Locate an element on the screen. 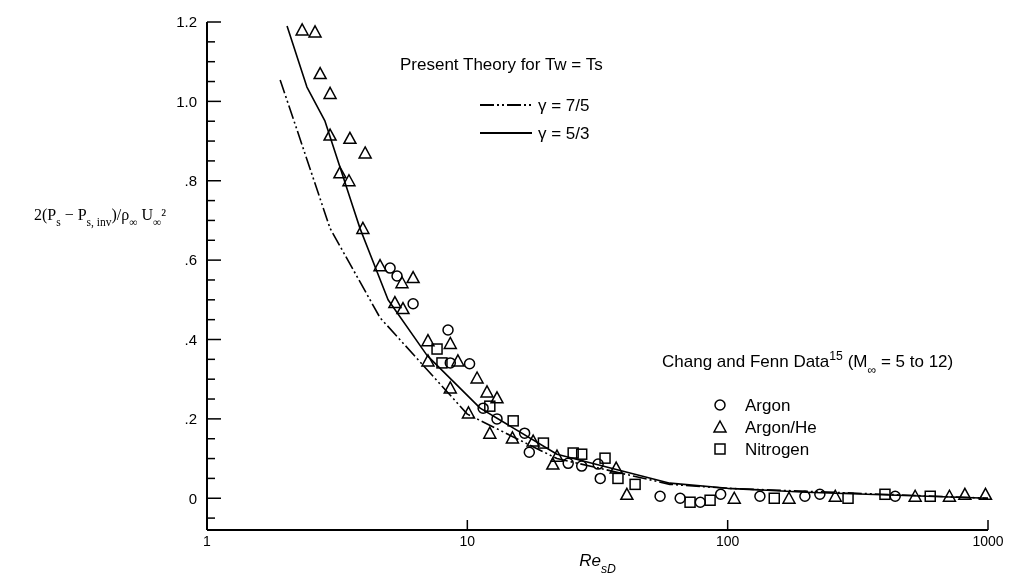  x-tick-label: 1000 is located at coordinates (988, 541).